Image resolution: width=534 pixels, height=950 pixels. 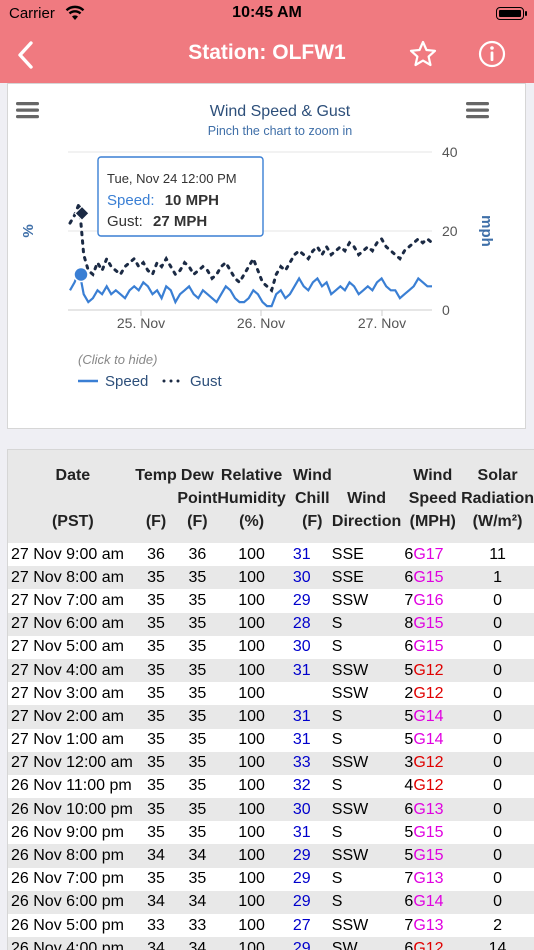 I want to click on chevron-left-icon, so click(x=27, y=55).